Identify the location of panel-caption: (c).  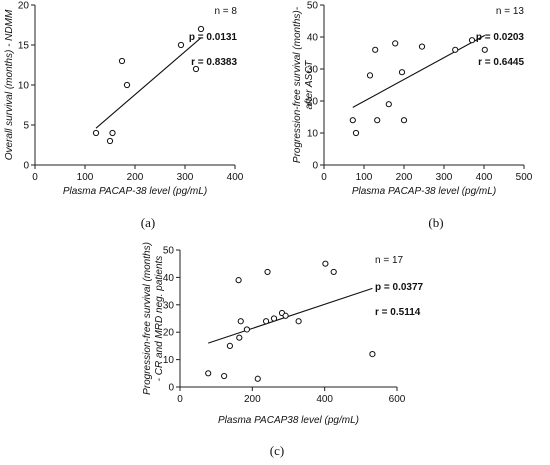
(277, 450).